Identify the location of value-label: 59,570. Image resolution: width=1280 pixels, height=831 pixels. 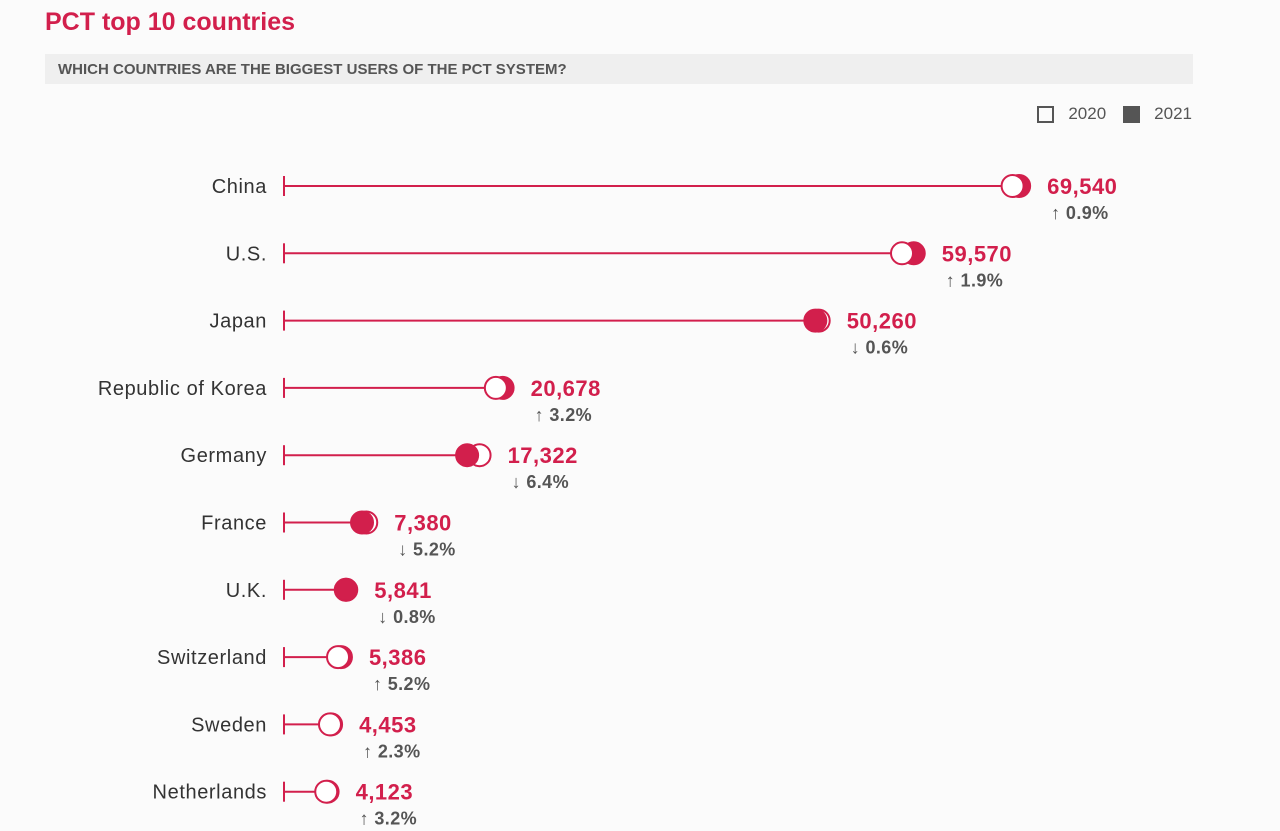
(977, 253).